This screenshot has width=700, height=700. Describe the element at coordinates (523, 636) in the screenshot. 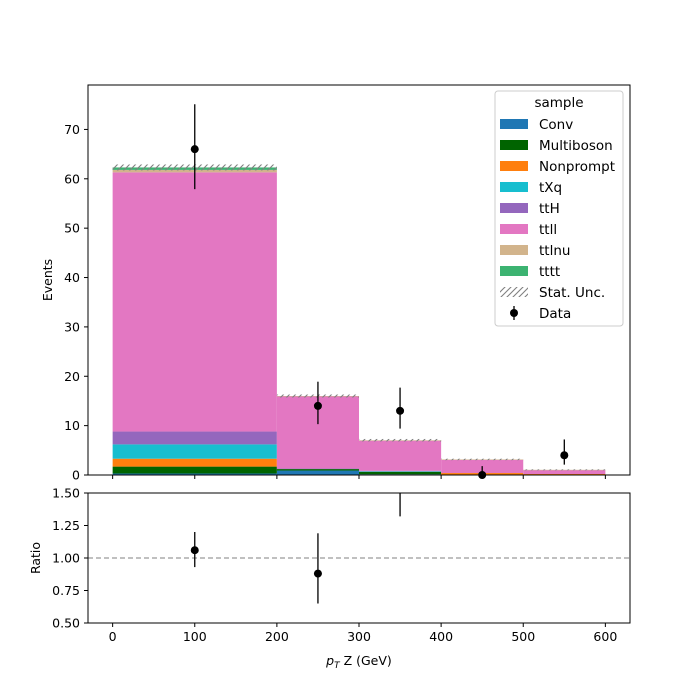

I see `xtick-label-500: 500` at that location.